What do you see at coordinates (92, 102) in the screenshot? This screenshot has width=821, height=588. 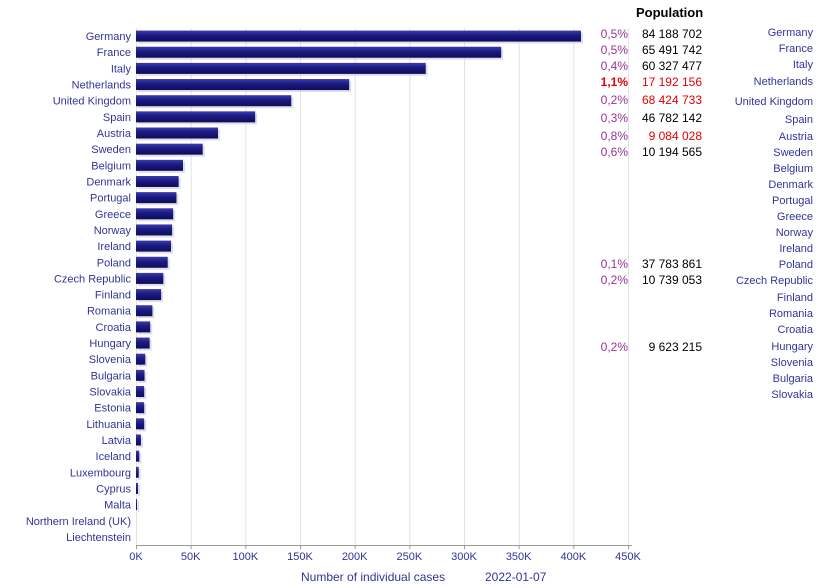 I see `category-label: United Kingdom` at bounding box center [92, 102].